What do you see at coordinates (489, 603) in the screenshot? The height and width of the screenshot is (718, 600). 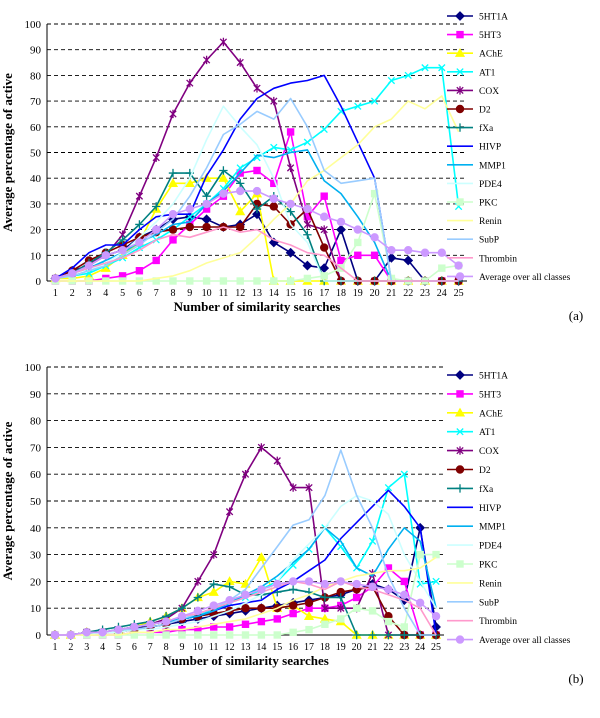 I see `legend-label: SubP` at bounding box center [489, 603].